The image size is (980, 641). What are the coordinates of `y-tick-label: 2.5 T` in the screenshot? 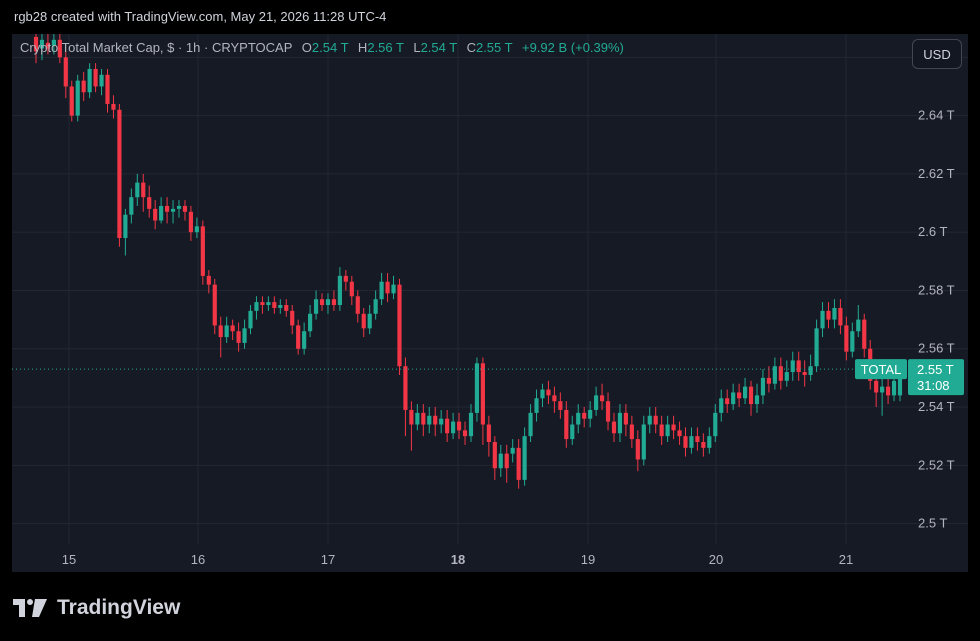 It's located at (932, 523).